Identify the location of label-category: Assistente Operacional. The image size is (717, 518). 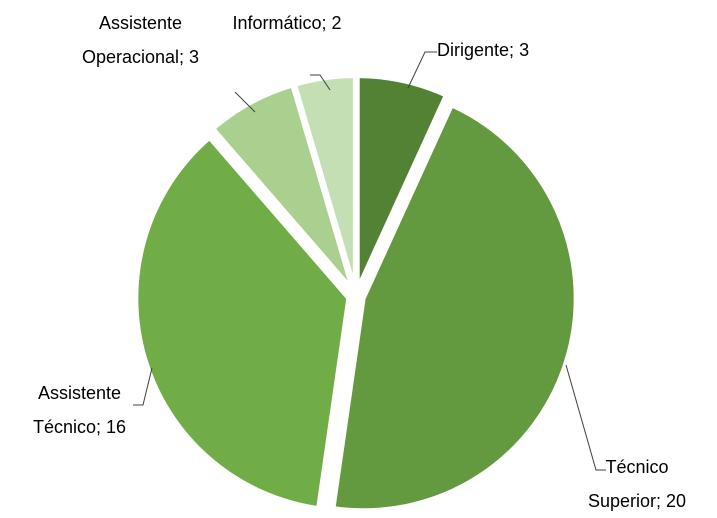
(132, 40).